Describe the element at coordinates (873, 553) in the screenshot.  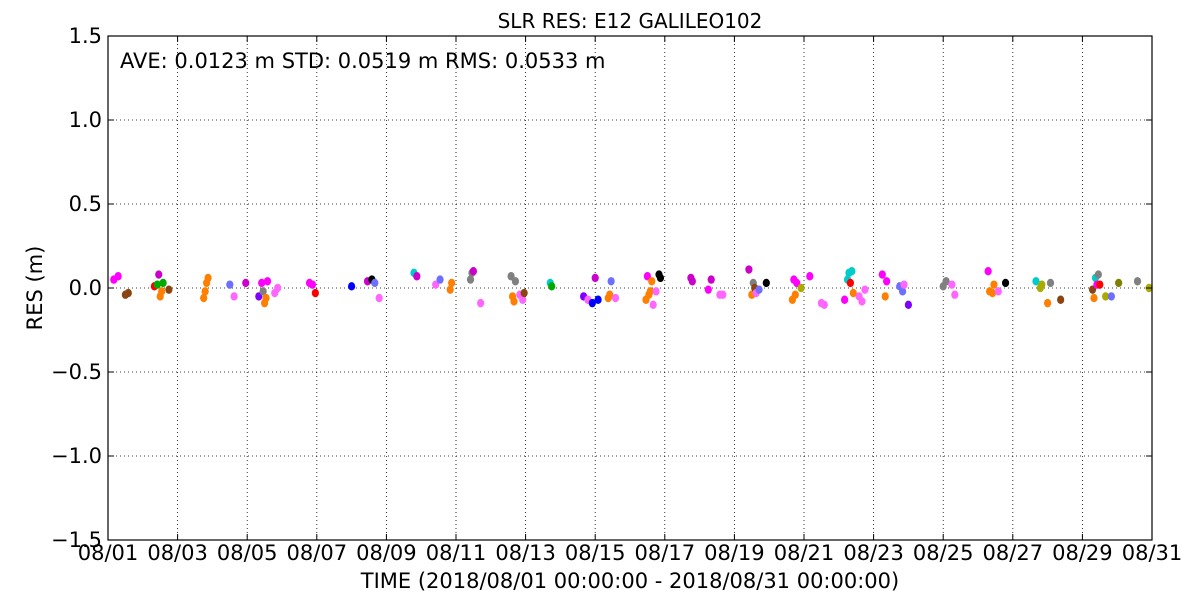
I see `x-tick-label: 08/23` at that location.